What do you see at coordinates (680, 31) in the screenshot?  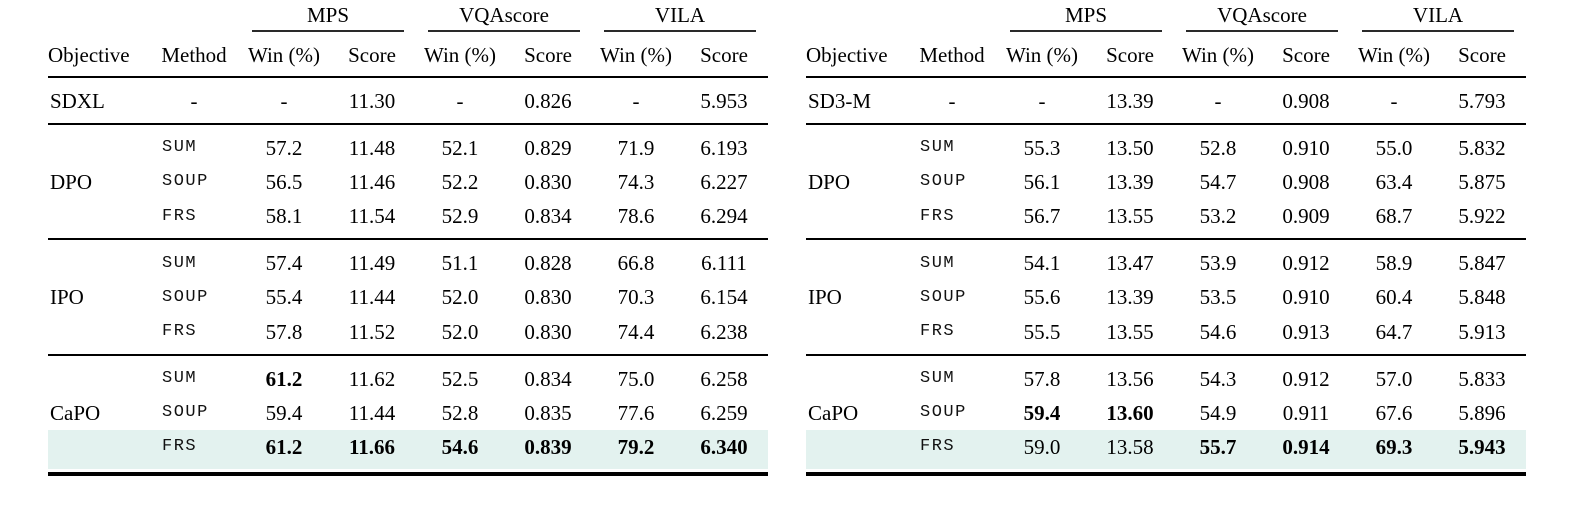 I see `cmidrule` at bounding box center [680, 31].